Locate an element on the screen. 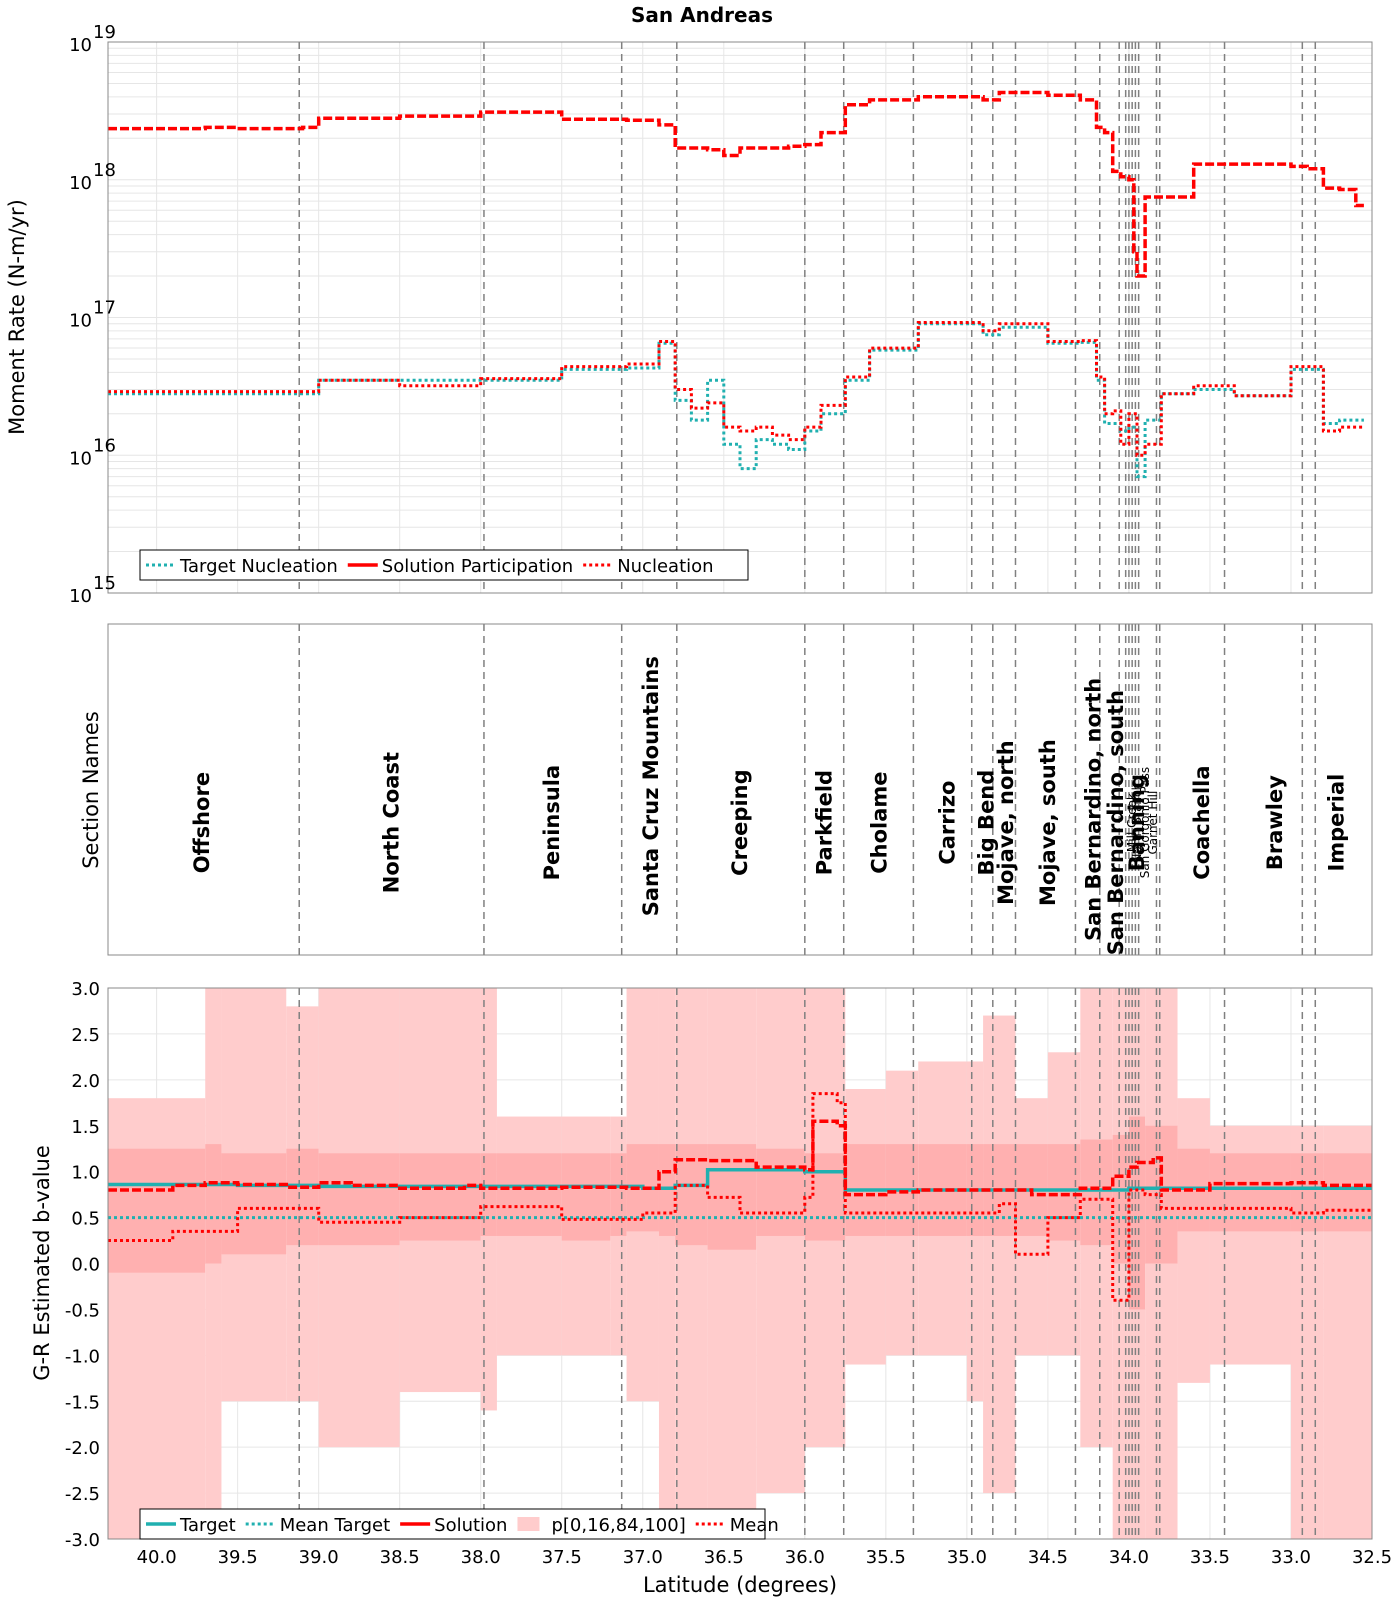  section-label: Garnet Hill is located at coordinates (1153, 823).